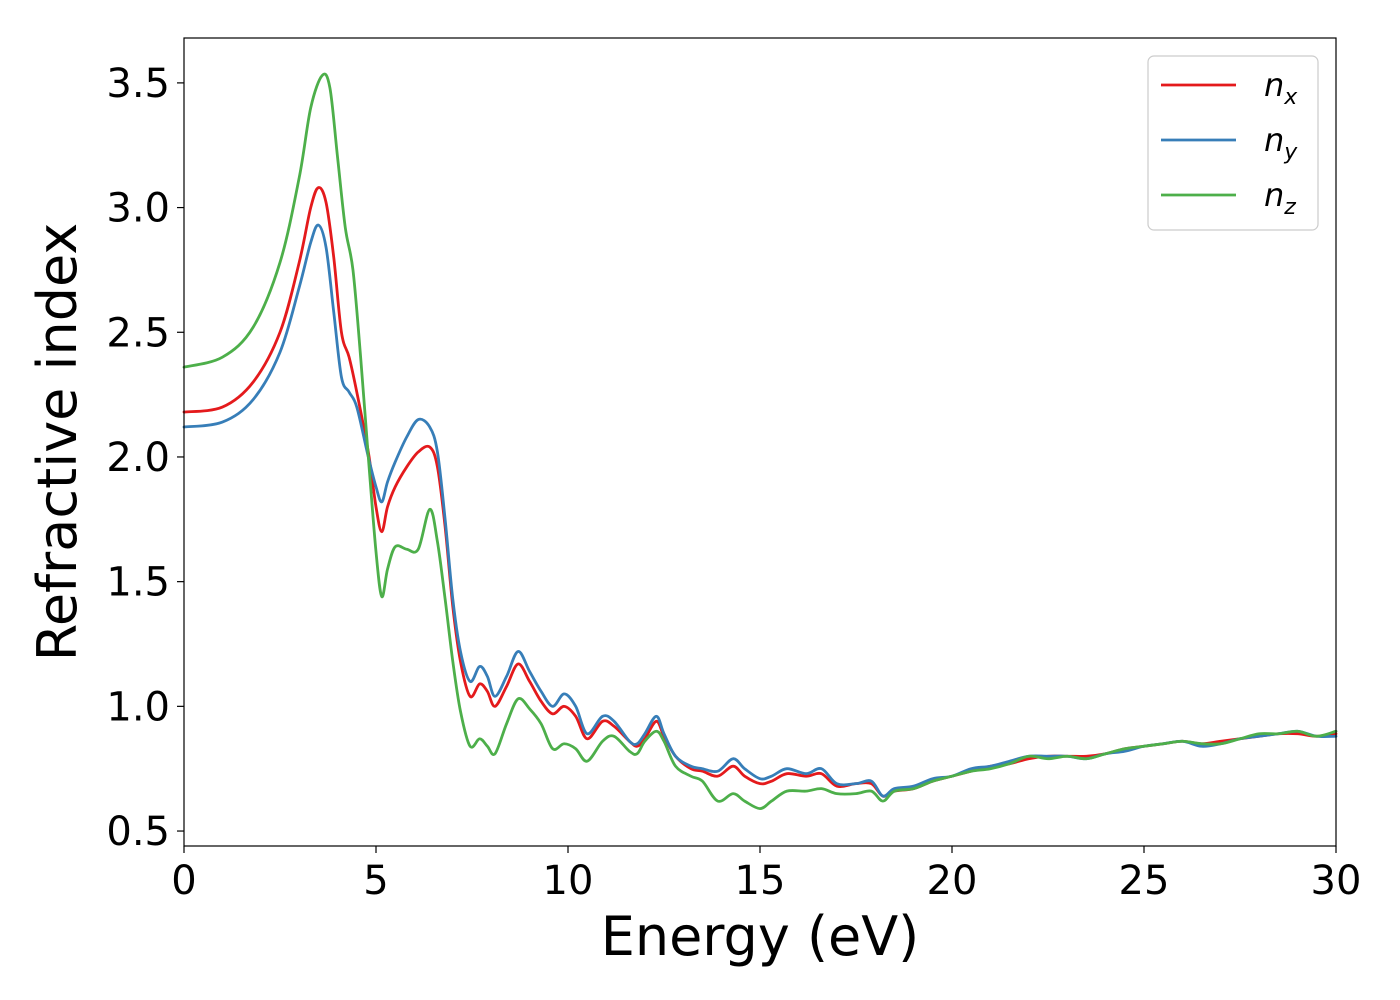 The height and width of the screenshot is (1000, 1400). I want to click on legend-label-n-y: ny, so click(1281, 143).